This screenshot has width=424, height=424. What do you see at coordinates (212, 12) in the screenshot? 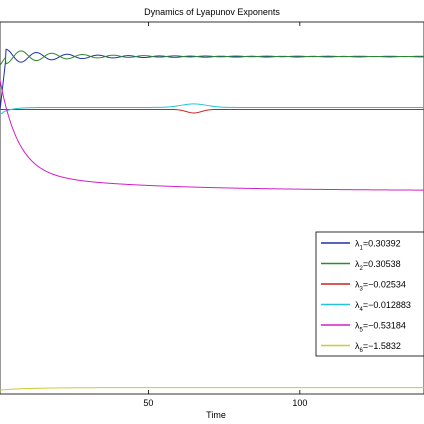
I see `chart-title: Dynamics of Lyapunov Exponents` at bounding box center [212, 12].